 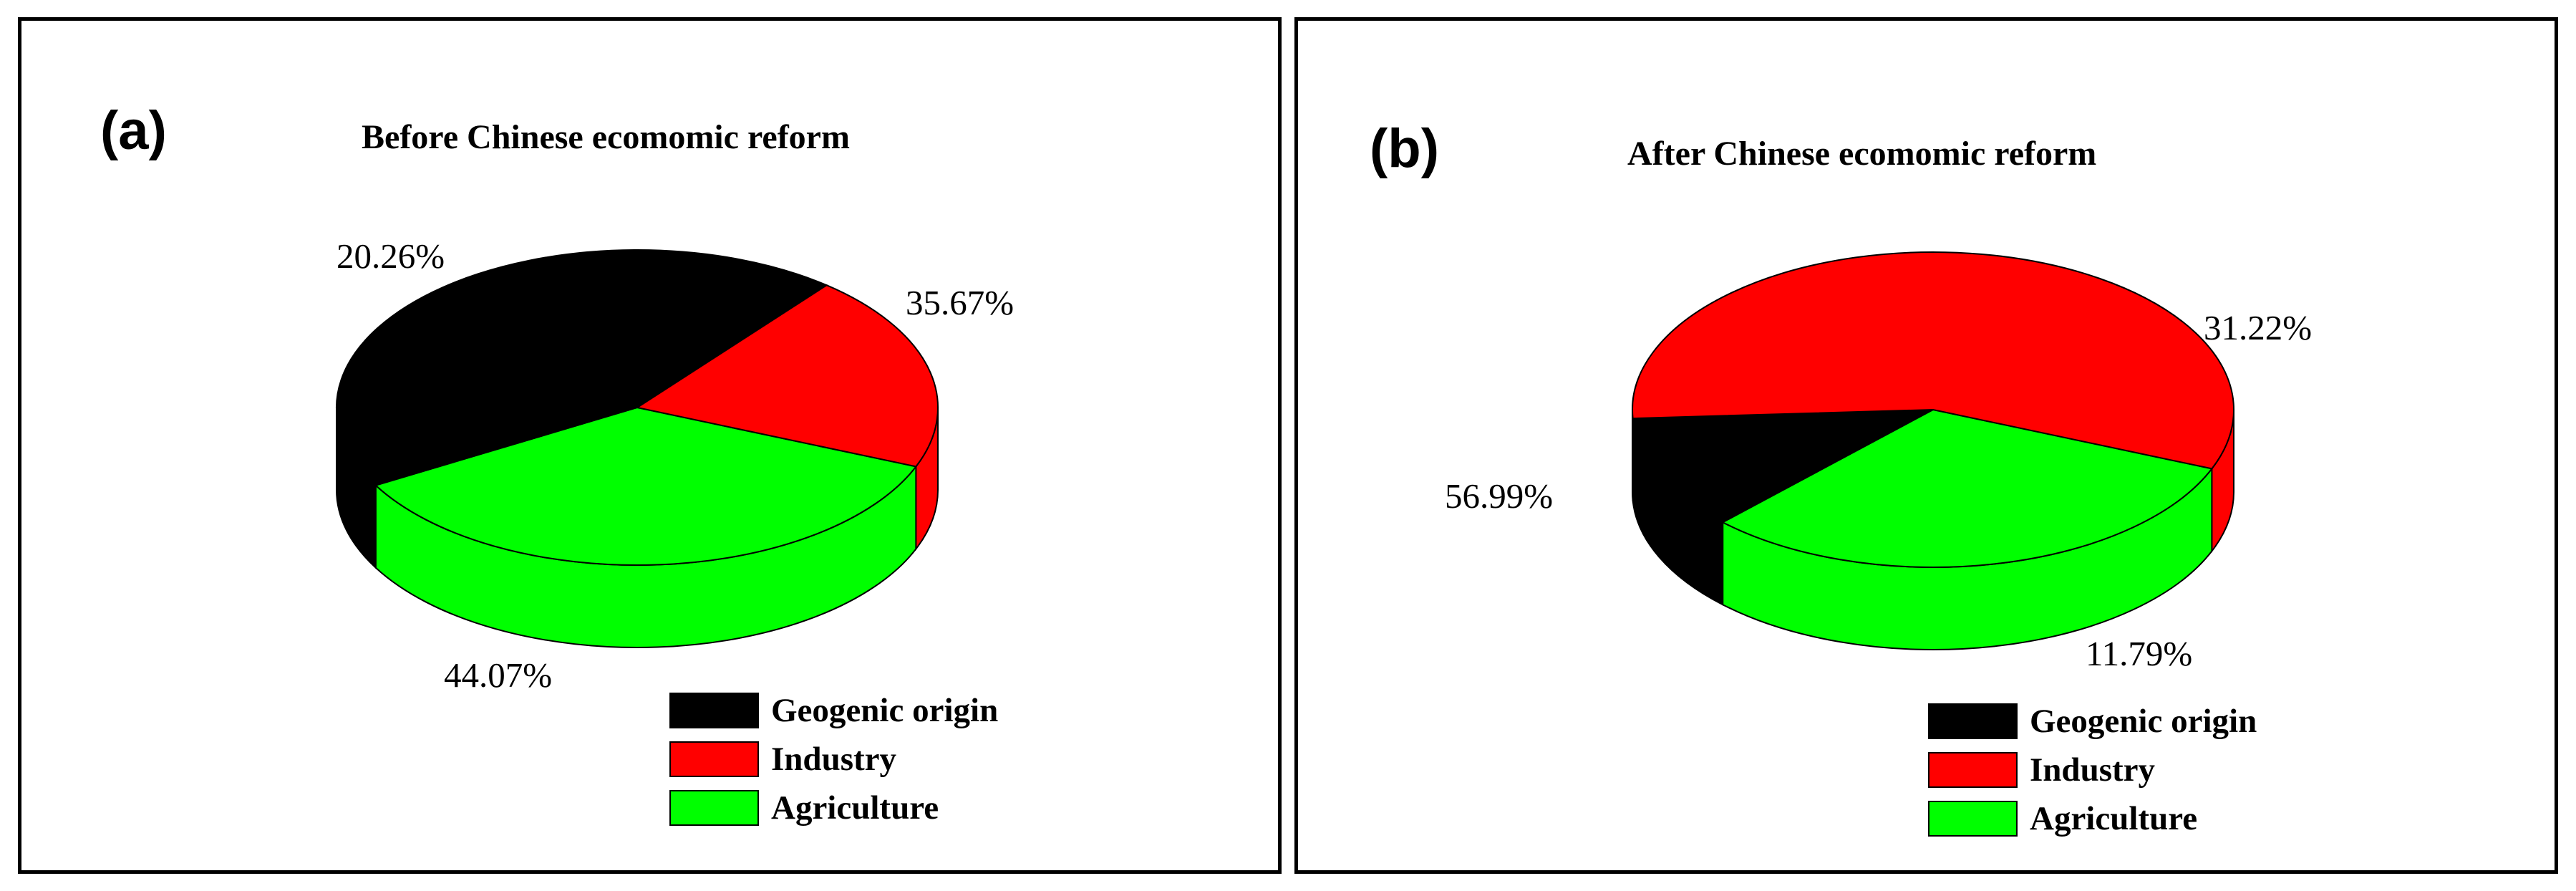 I want to click on legend-text-geogenic-b: Geogenic origin, so click(x=2143, y=721).